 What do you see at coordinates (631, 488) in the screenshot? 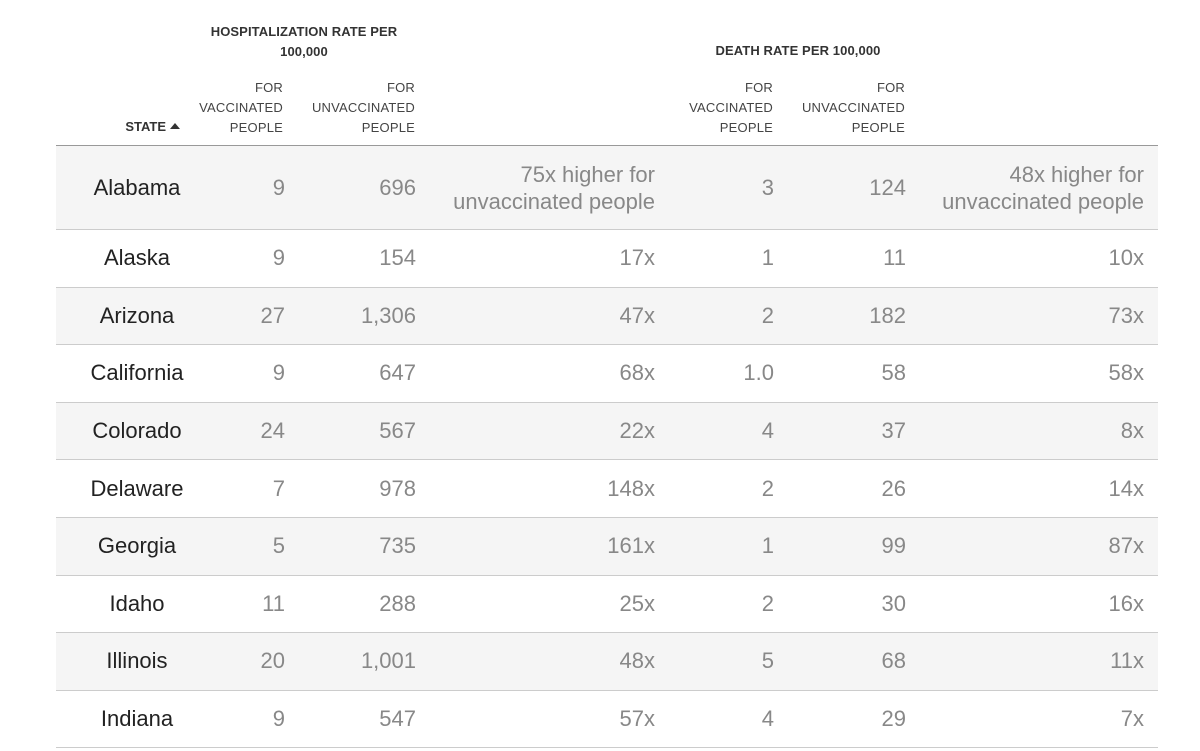
I see `hosp-ratio: 148x` at bounding box center [631, 488].